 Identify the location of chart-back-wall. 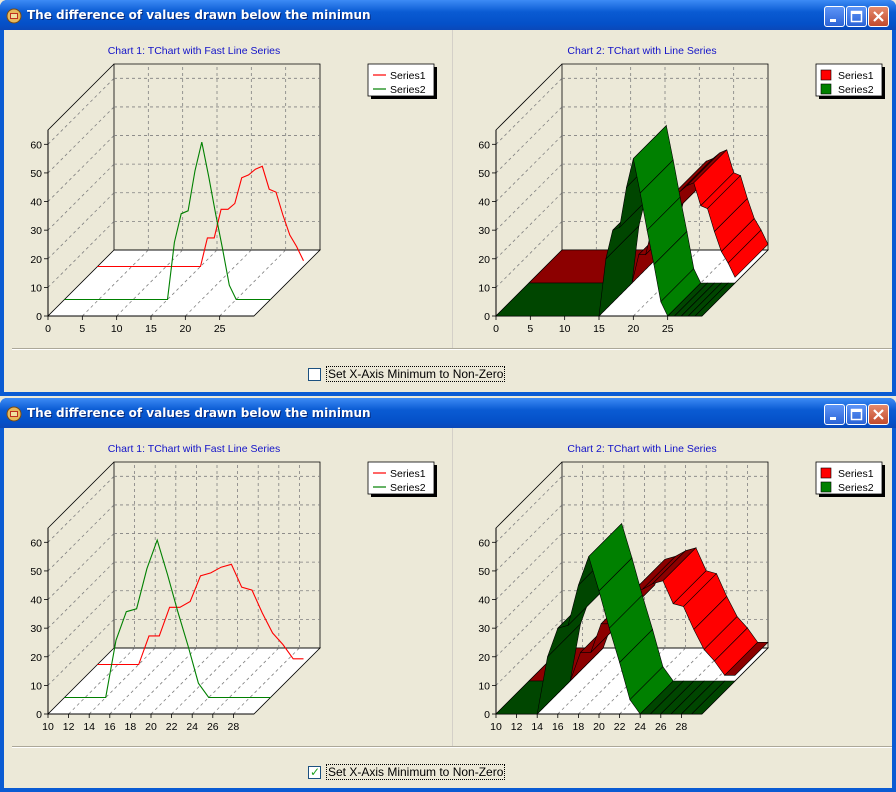
(665, 555).